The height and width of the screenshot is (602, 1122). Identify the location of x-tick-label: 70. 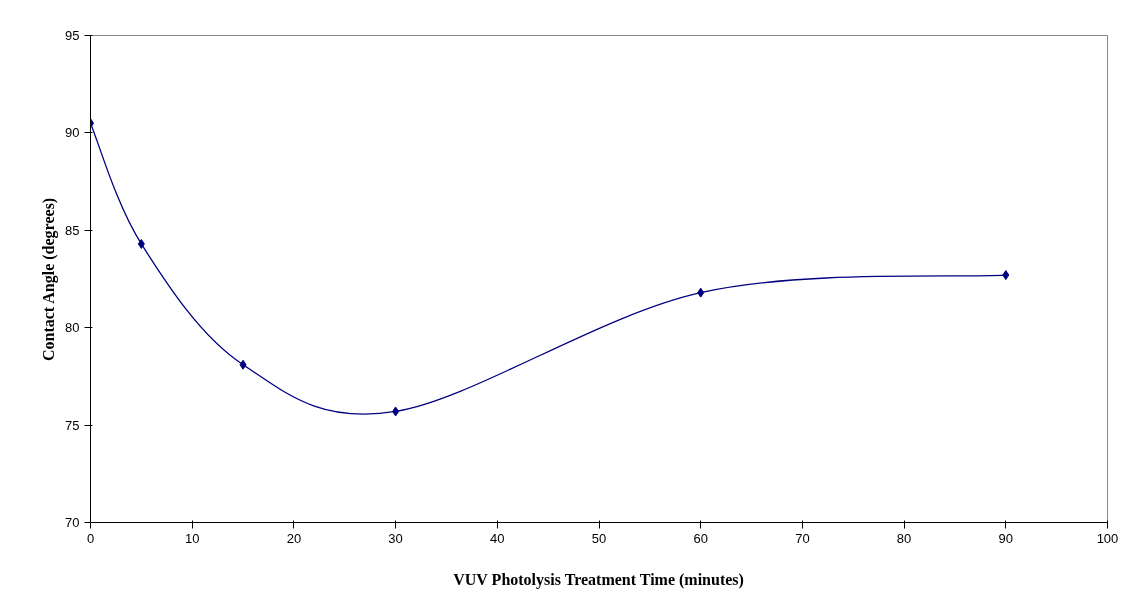
(802, 538).